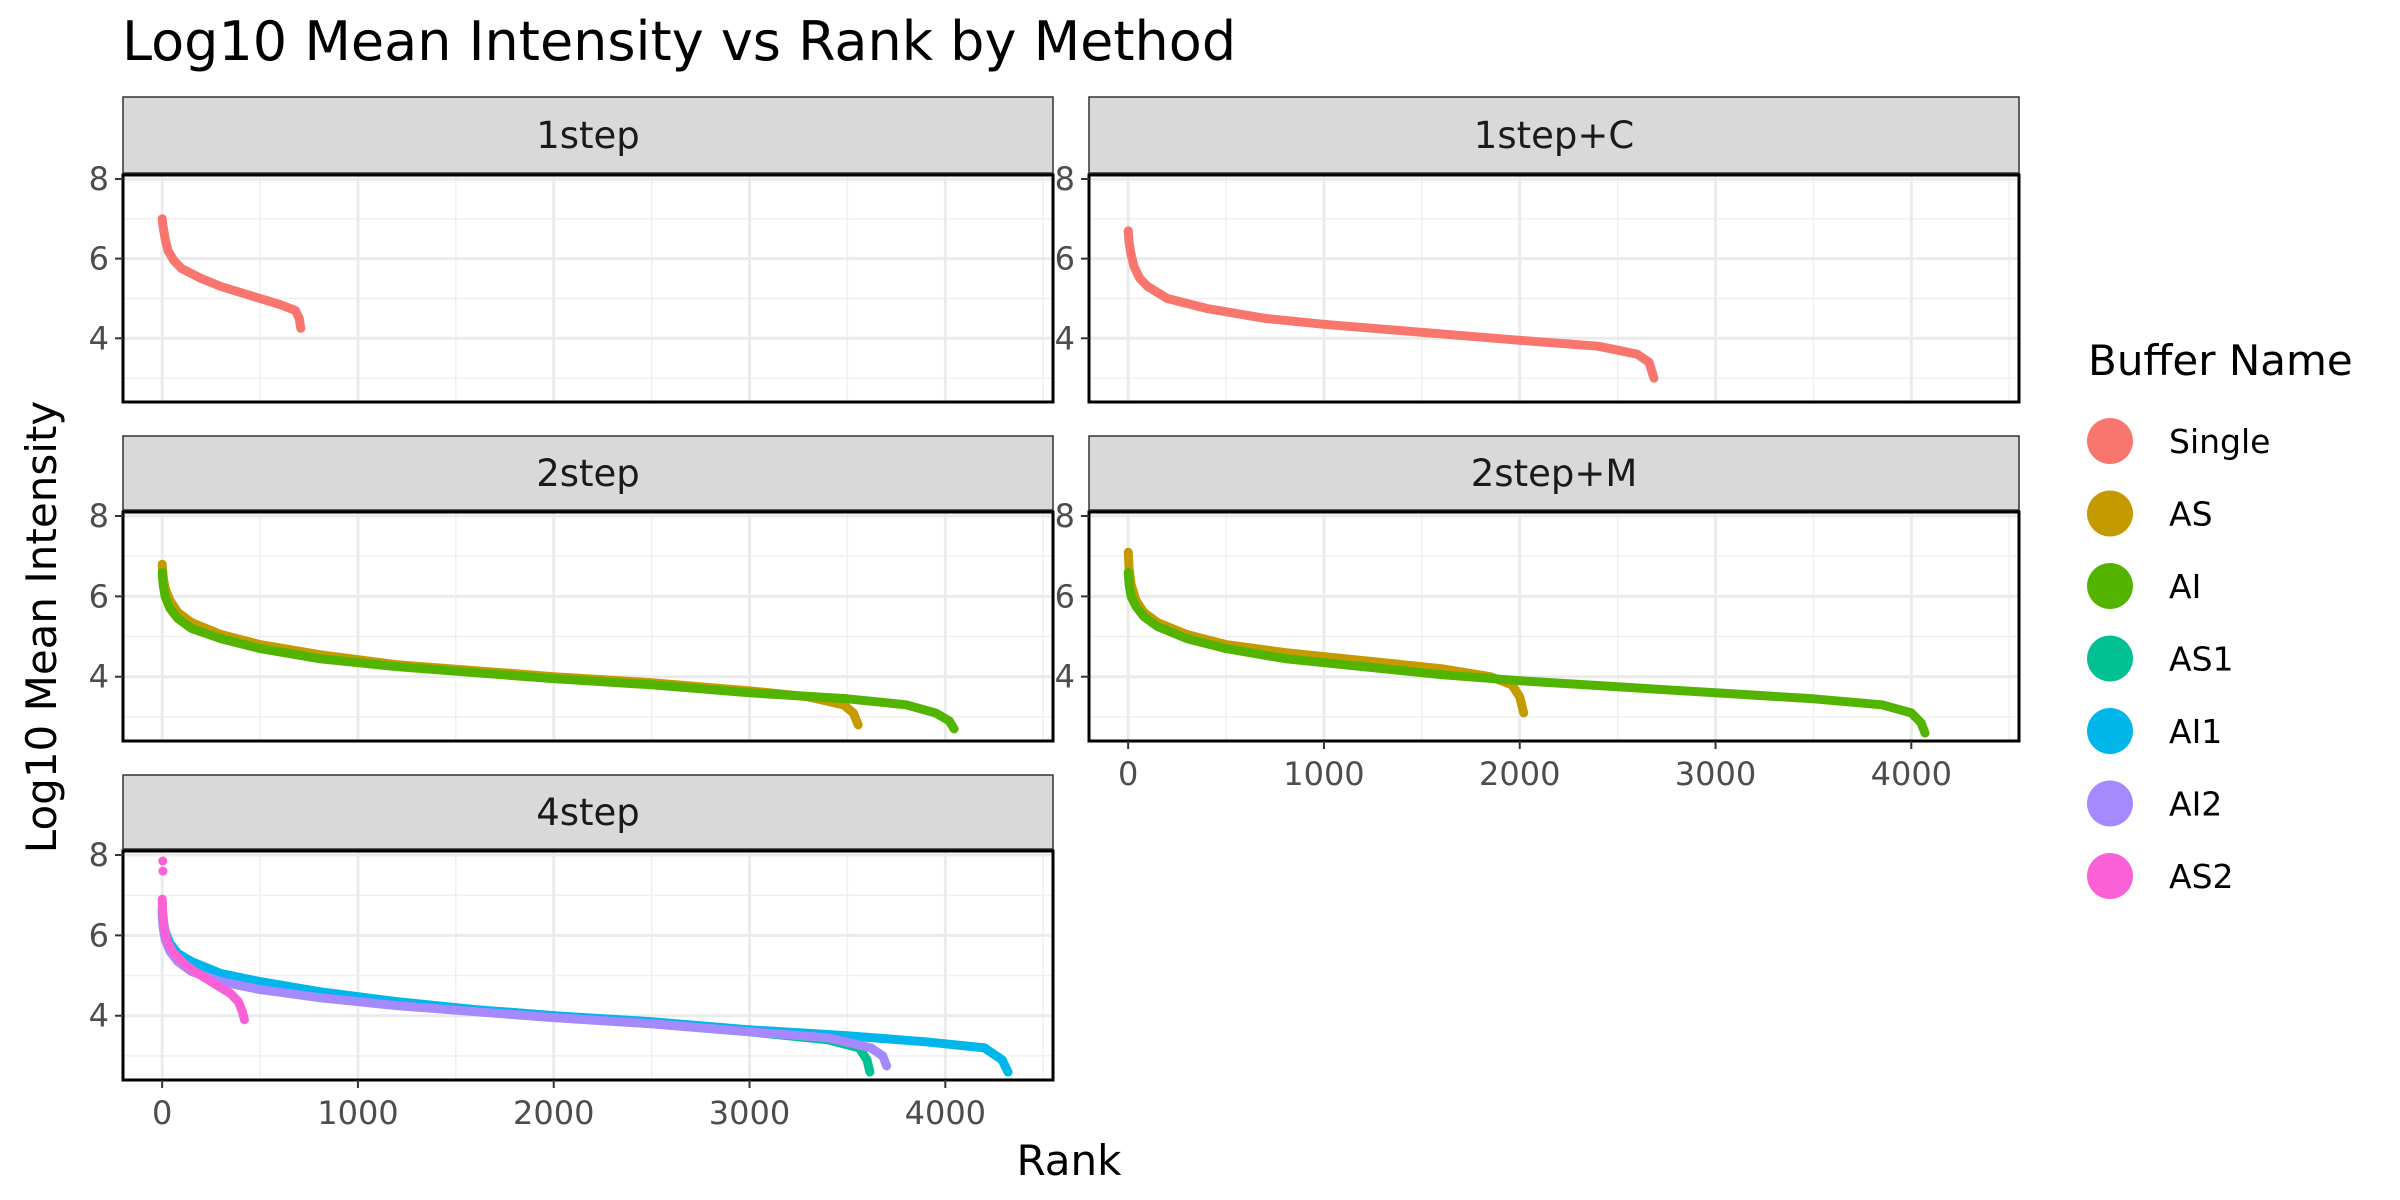 This screenshot has width=2400, height=1200. I want to click on legend-item: Single, so click(2178, 441).